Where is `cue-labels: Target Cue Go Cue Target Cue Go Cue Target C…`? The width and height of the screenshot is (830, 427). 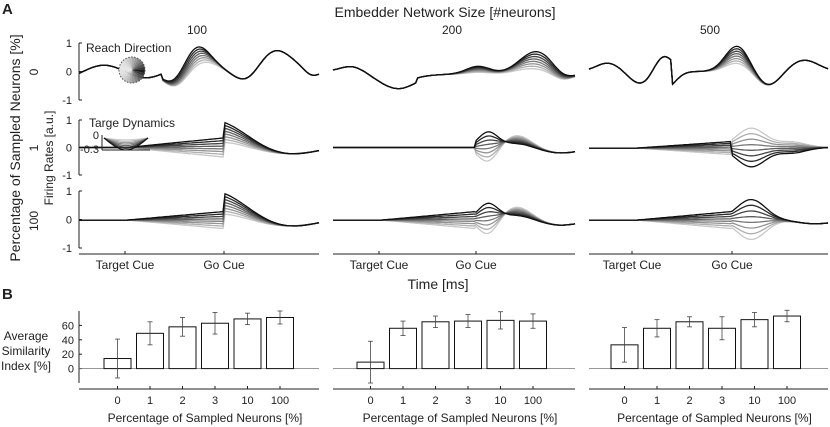 cue-labels: Target Cue Go Cue Target Cue Go Cue Target C… is located at coordinates (424, 265).